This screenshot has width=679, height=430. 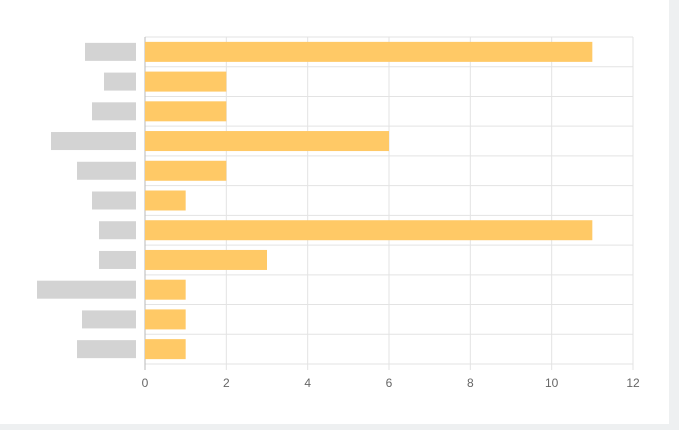 I want to click on x-tick-label-4: 8, so click(x=470, y=383).